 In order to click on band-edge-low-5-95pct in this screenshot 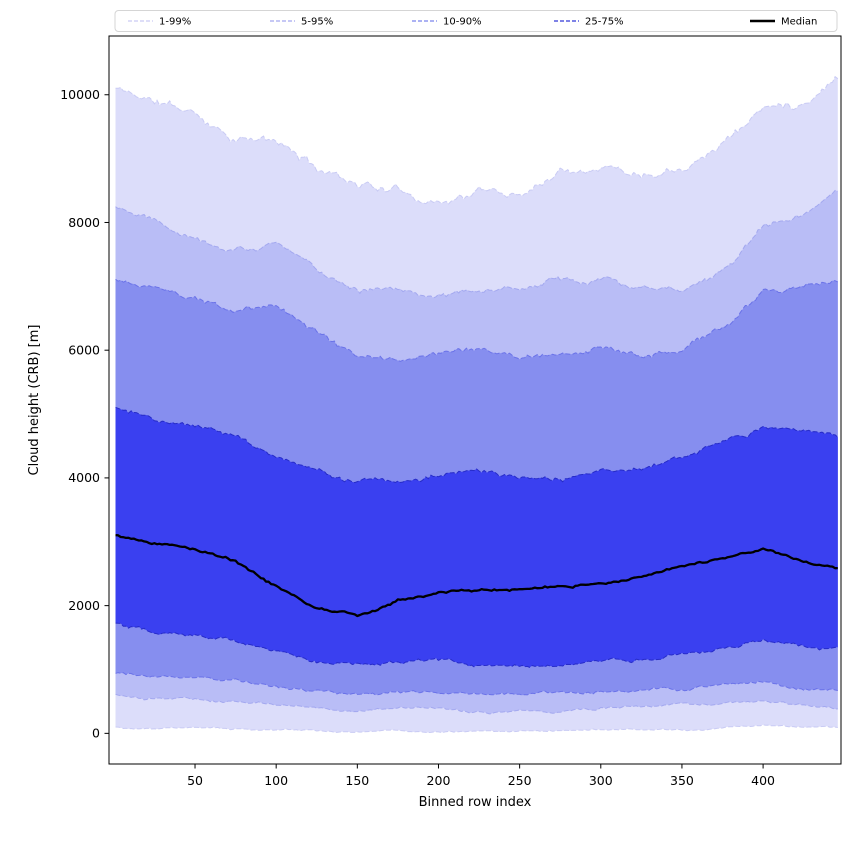, I will do `click(476, 704)`.